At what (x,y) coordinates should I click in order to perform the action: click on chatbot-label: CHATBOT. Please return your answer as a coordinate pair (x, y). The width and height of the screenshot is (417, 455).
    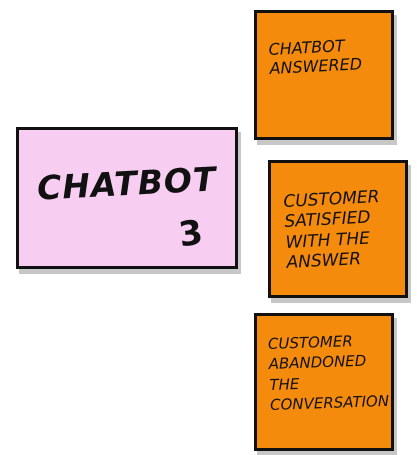
    Looking at the image, I should click on (127, 183).